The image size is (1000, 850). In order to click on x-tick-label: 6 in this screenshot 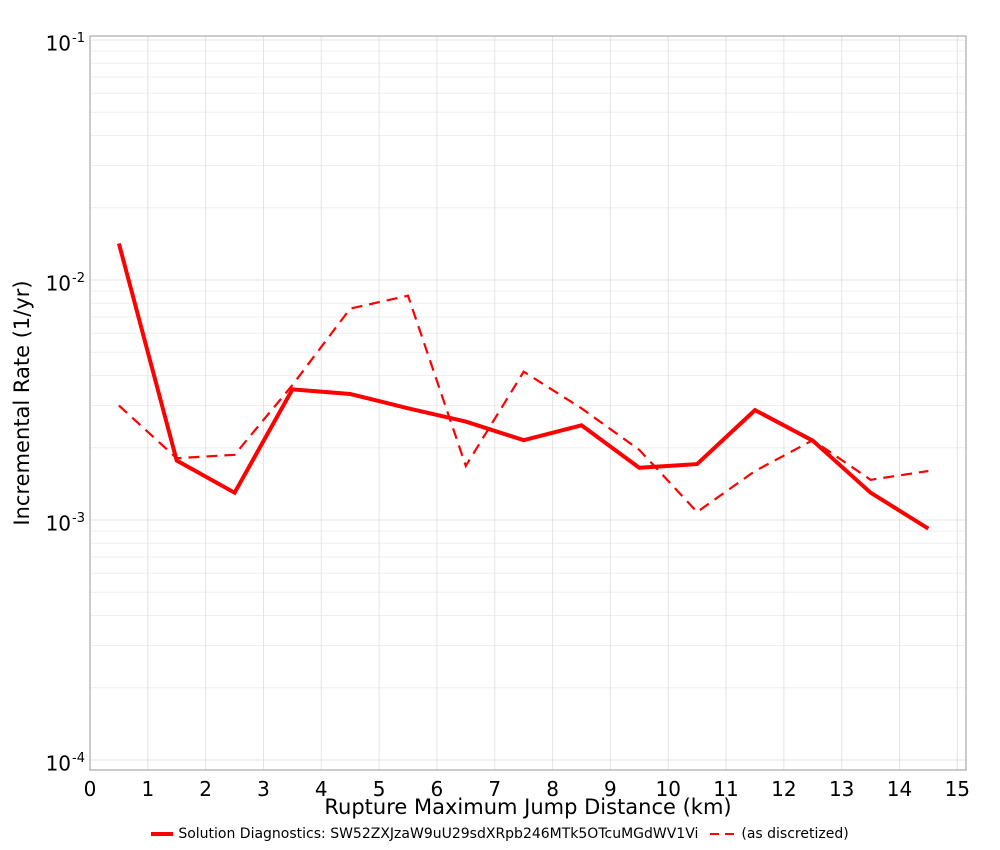, I will do `click(437, 789)`.